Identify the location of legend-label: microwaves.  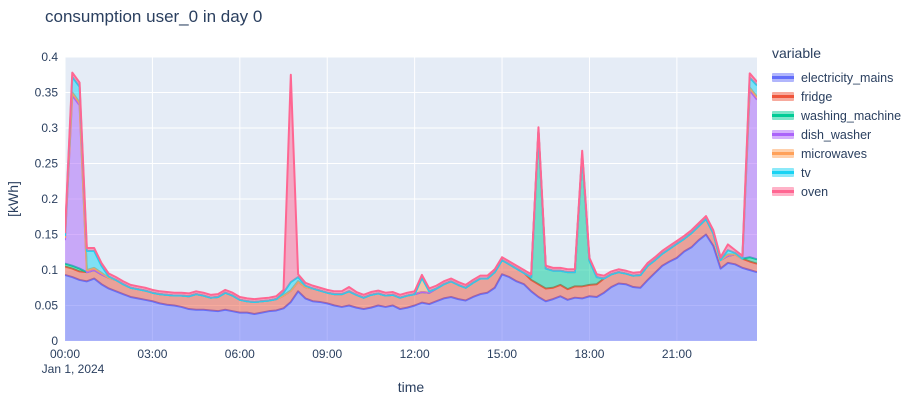
(834, 153).